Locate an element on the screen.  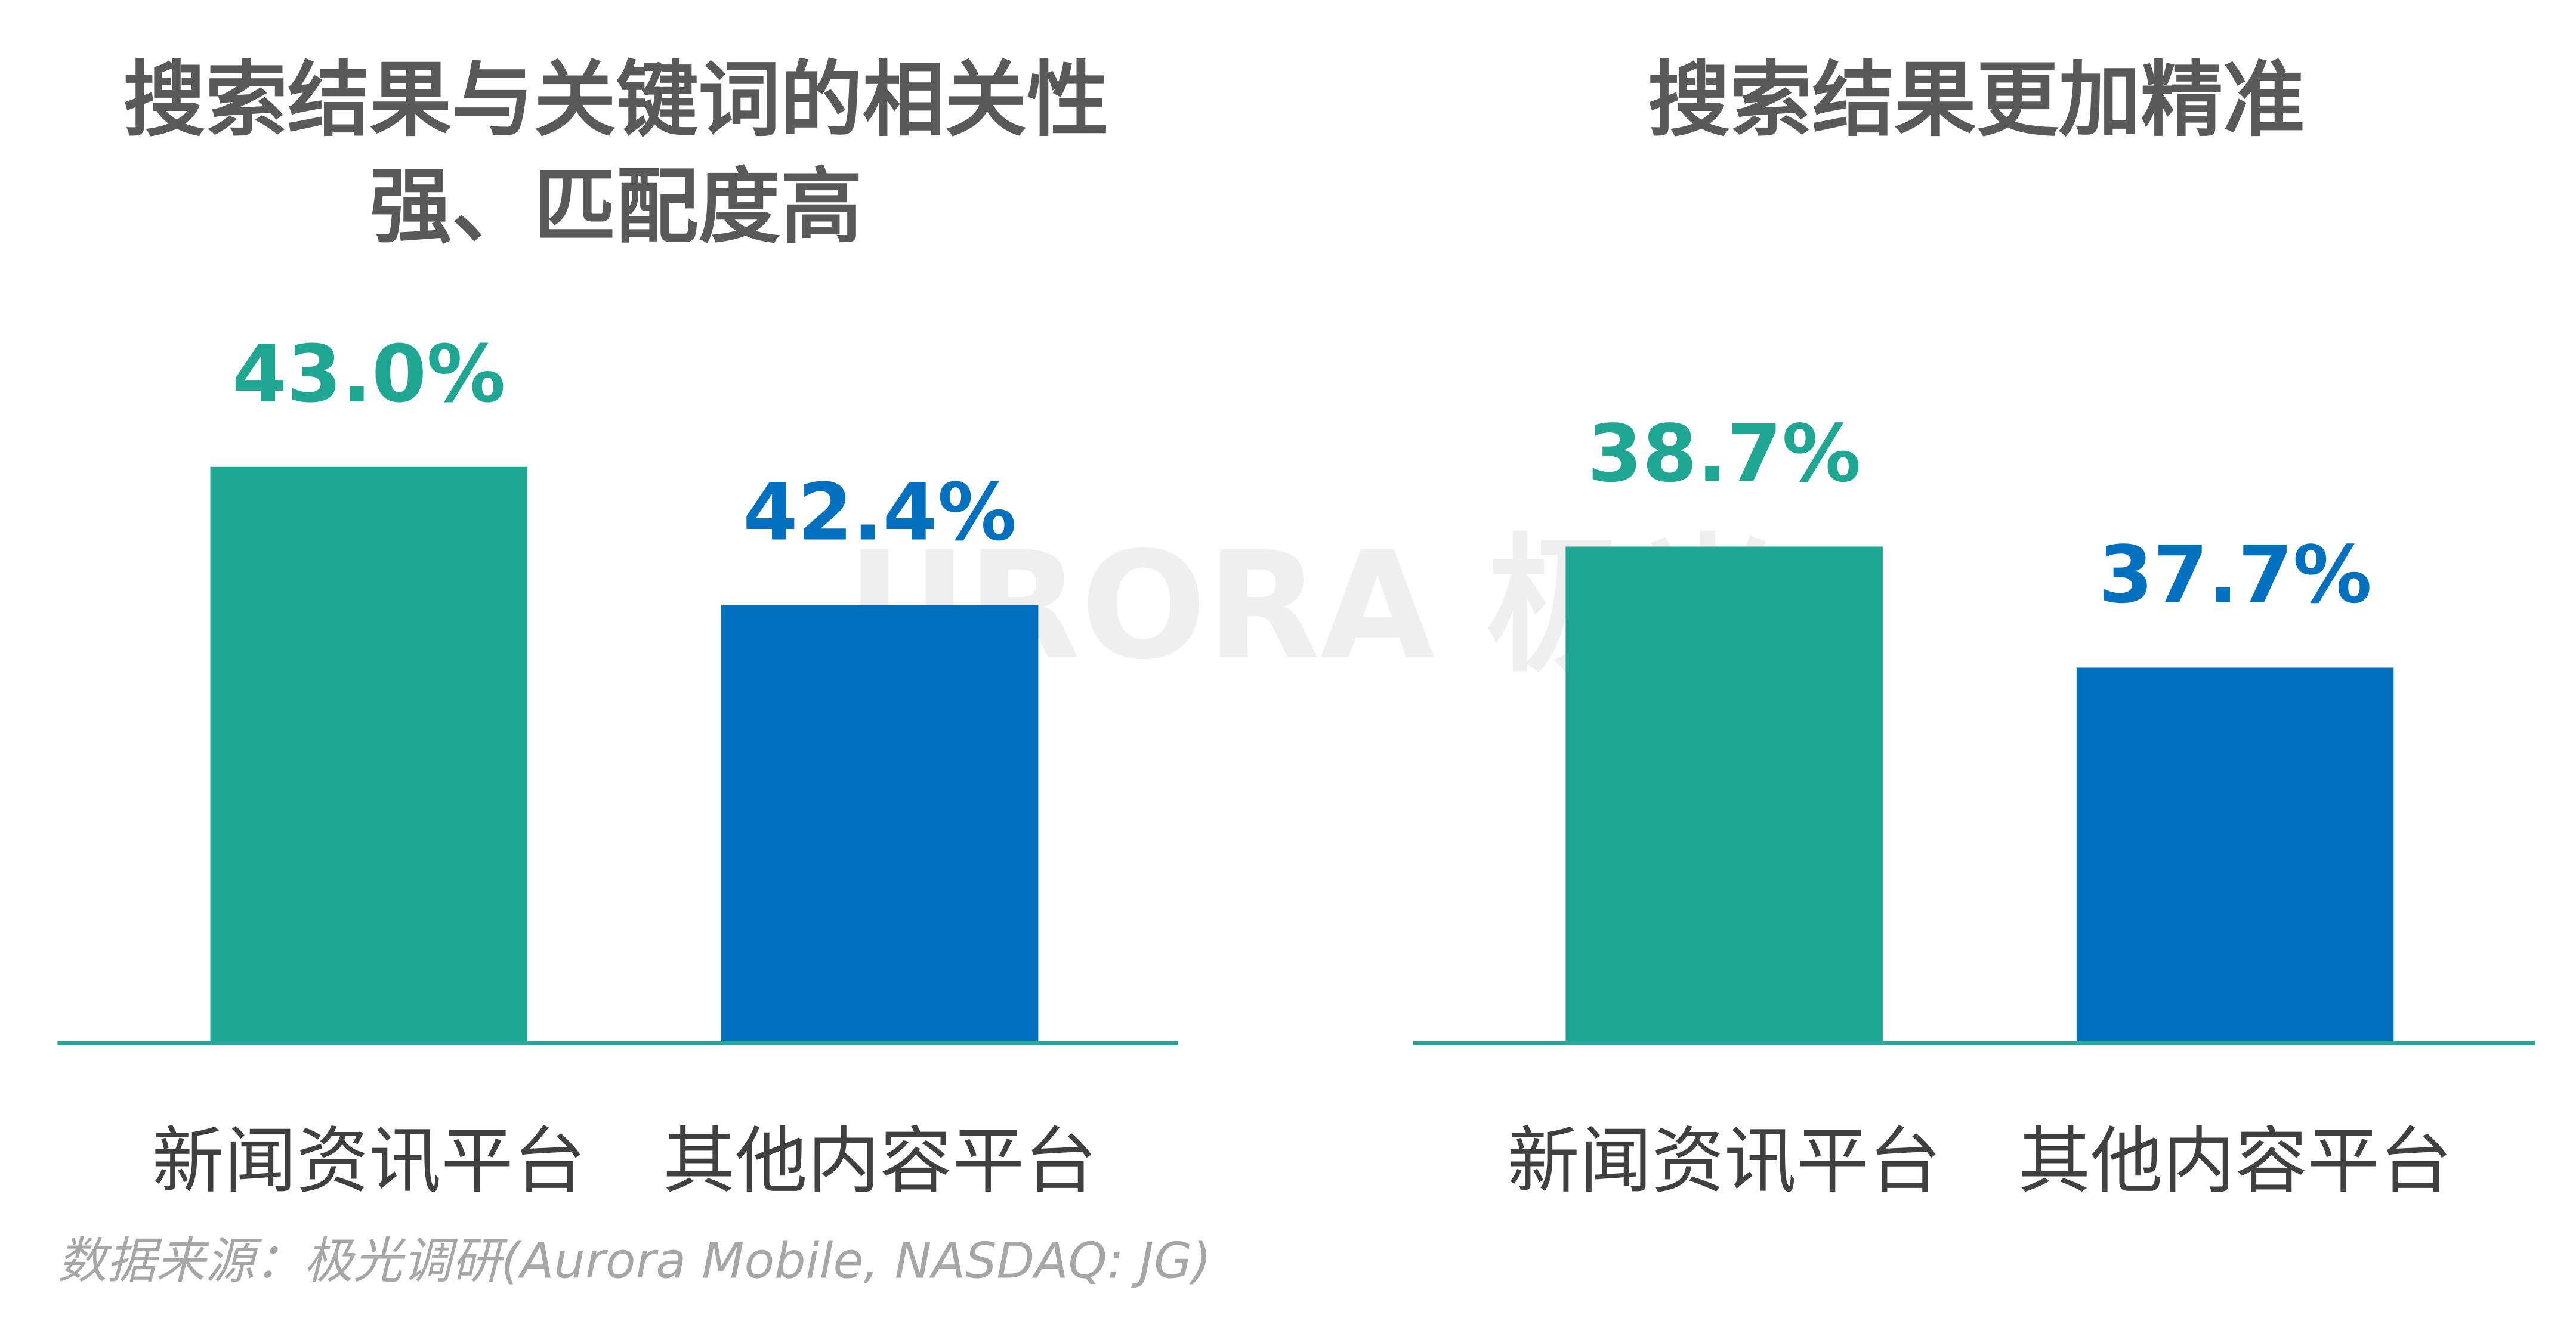
data-label: 38.7% is located at coordinates (1724, 454).